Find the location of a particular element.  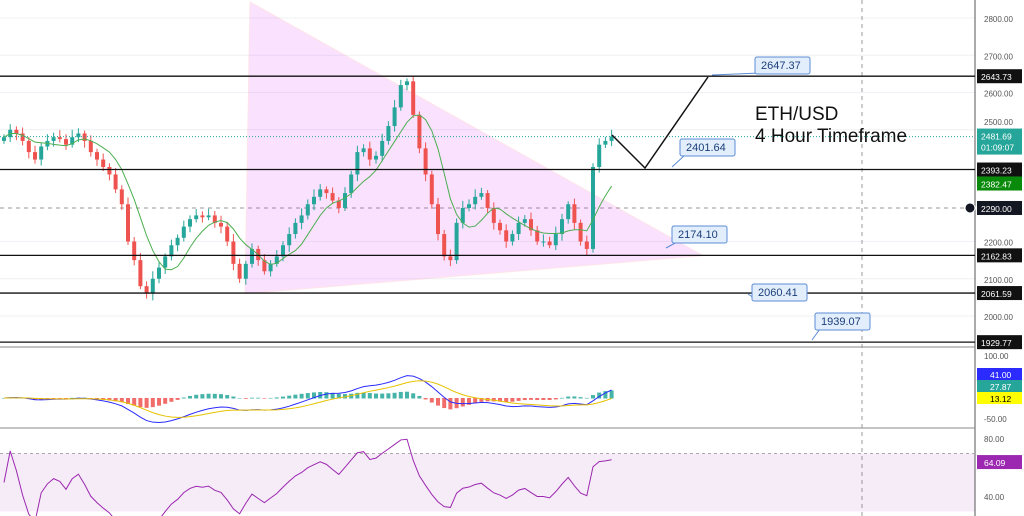

rsi-band is located at coordinates (487, 482).